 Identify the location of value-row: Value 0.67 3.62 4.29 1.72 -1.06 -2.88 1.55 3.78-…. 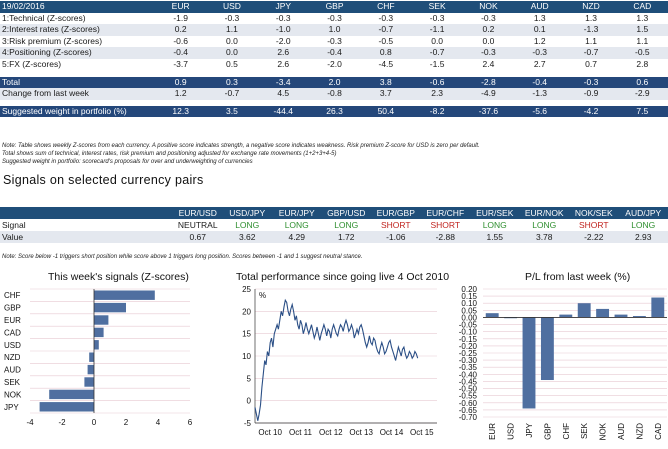
(334, 237).